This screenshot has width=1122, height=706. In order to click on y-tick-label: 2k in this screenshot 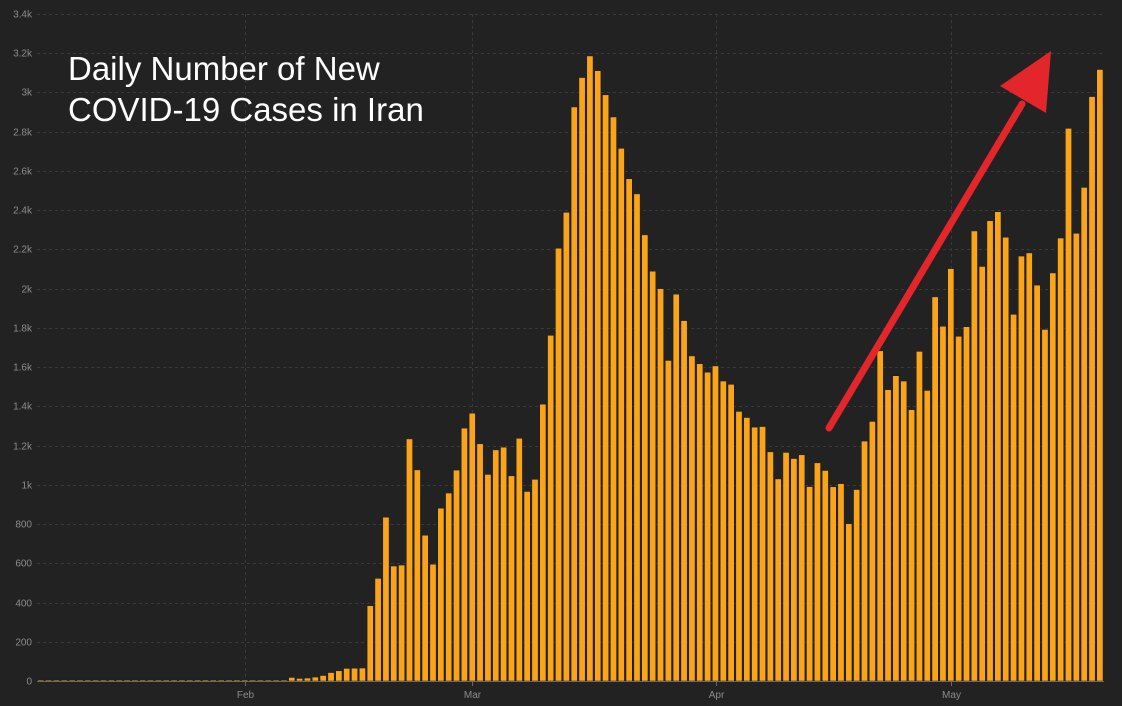, I will do `click(27, 290)`.